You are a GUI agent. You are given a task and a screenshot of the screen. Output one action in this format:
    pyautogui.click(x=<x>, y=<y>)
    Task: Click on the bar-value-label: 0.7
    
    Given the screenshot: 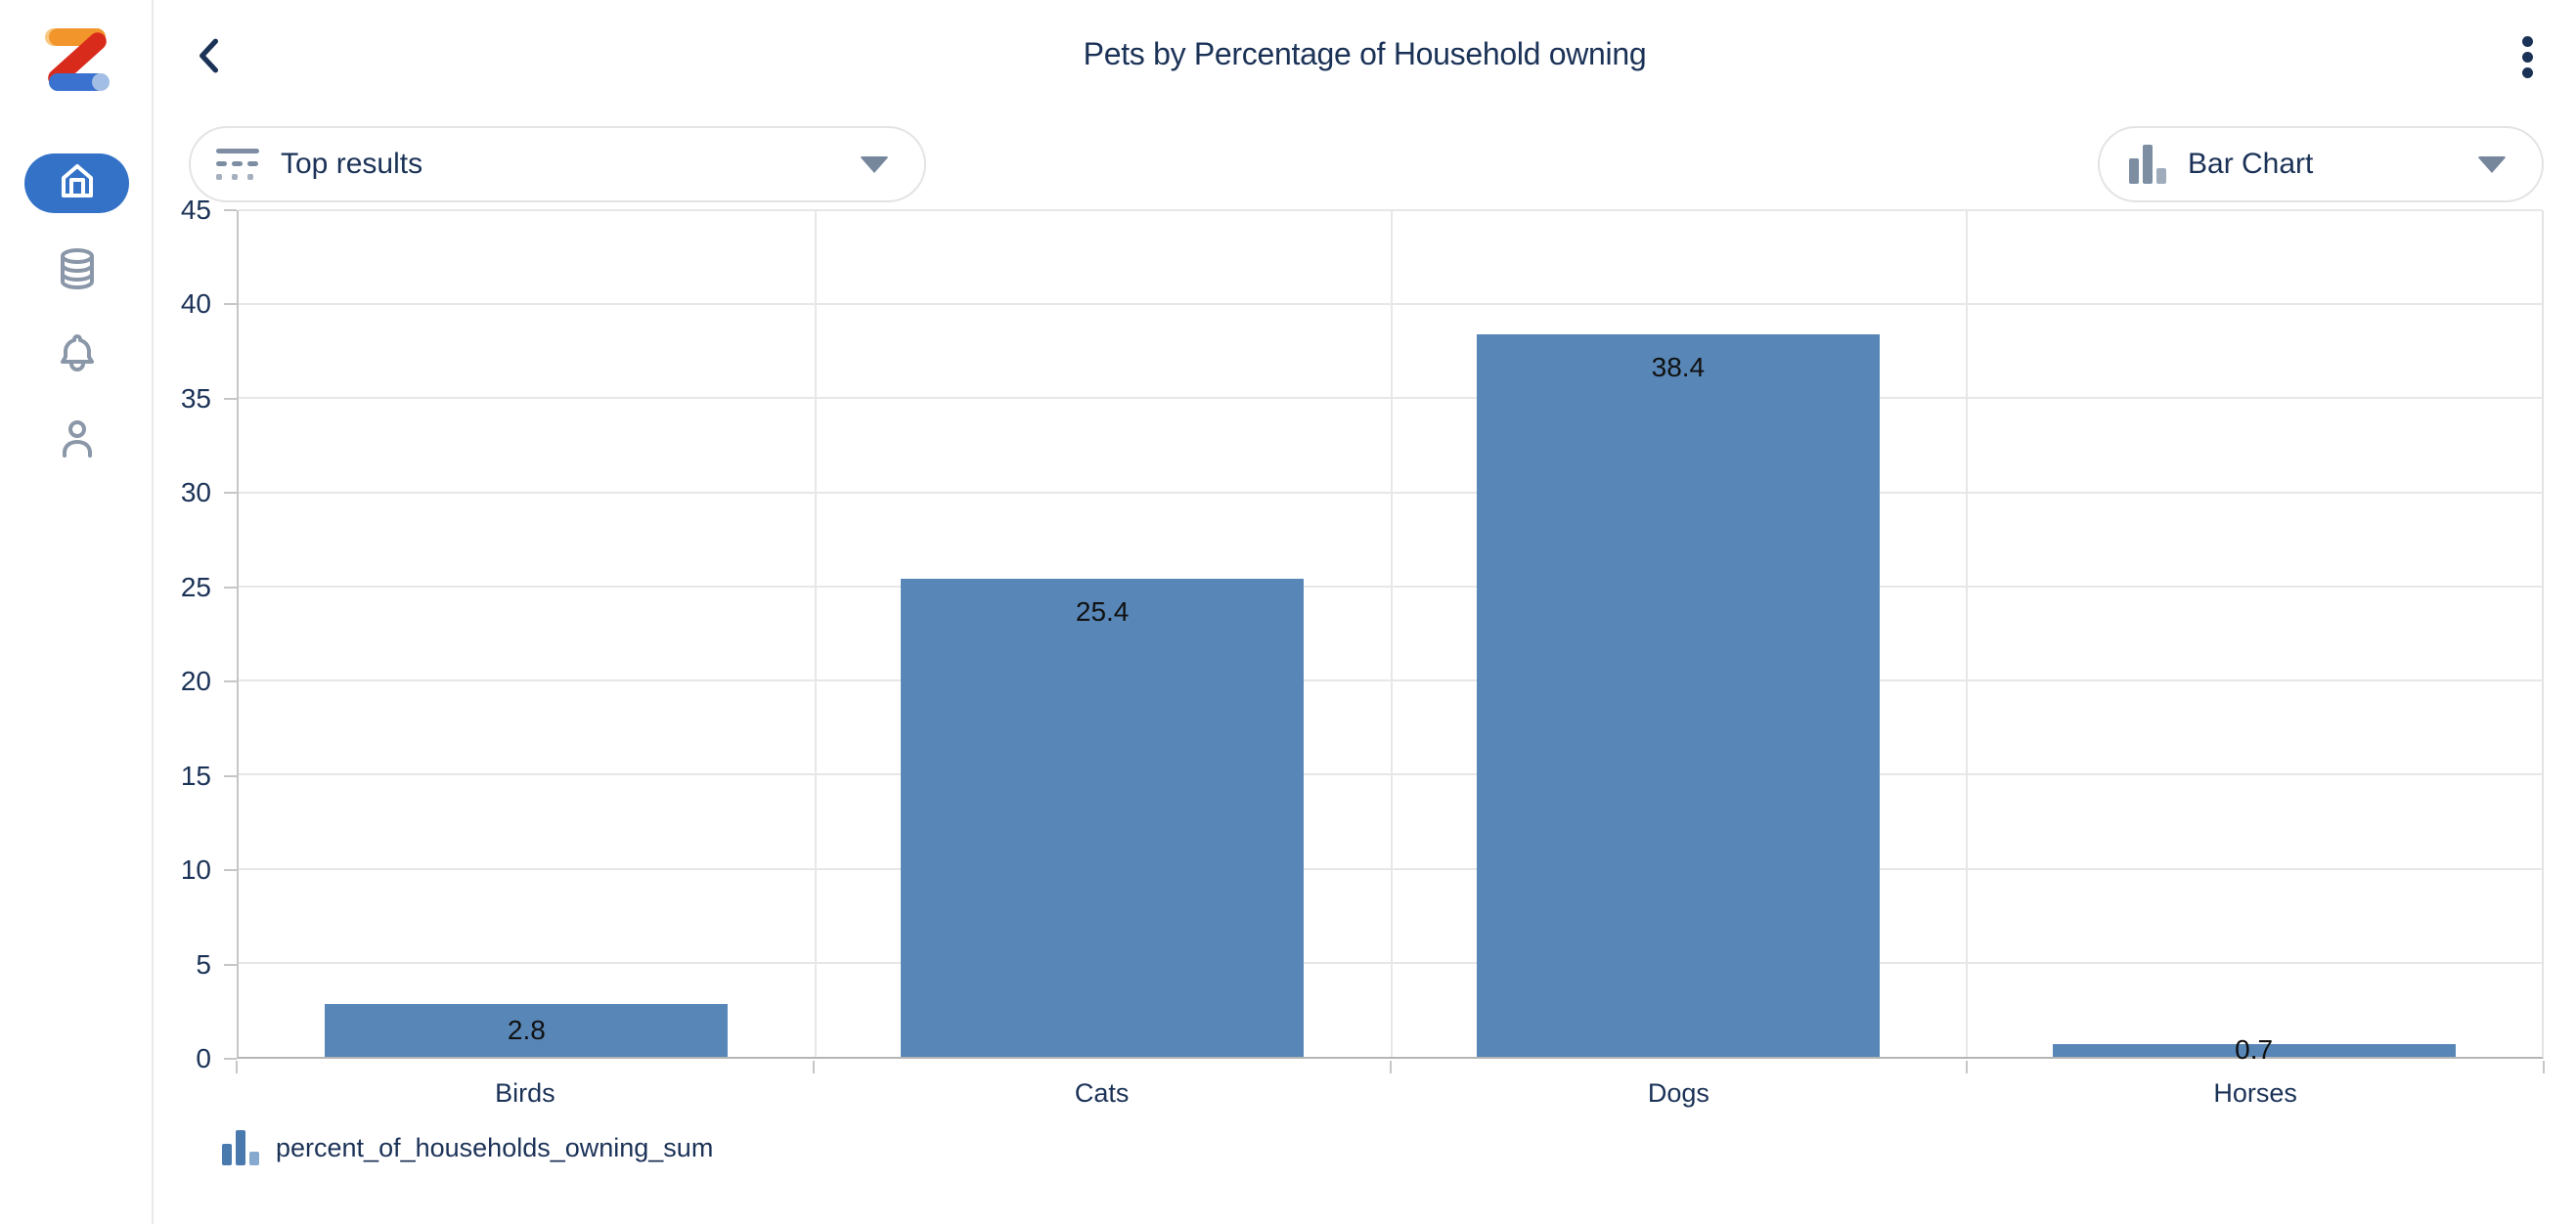 What is the action you would take?
    pyautogui.click(x=2254, y=1050)
    